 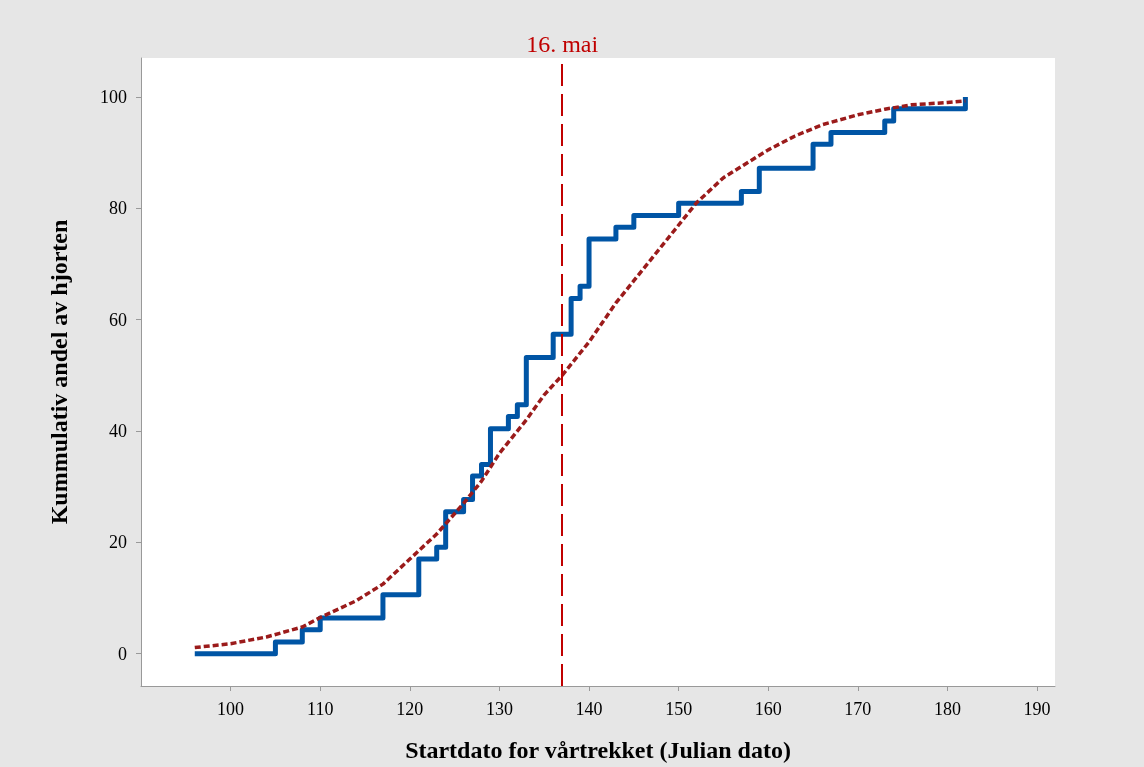 I want to click on x-tick-label: 160, so click(x=768, y=709).